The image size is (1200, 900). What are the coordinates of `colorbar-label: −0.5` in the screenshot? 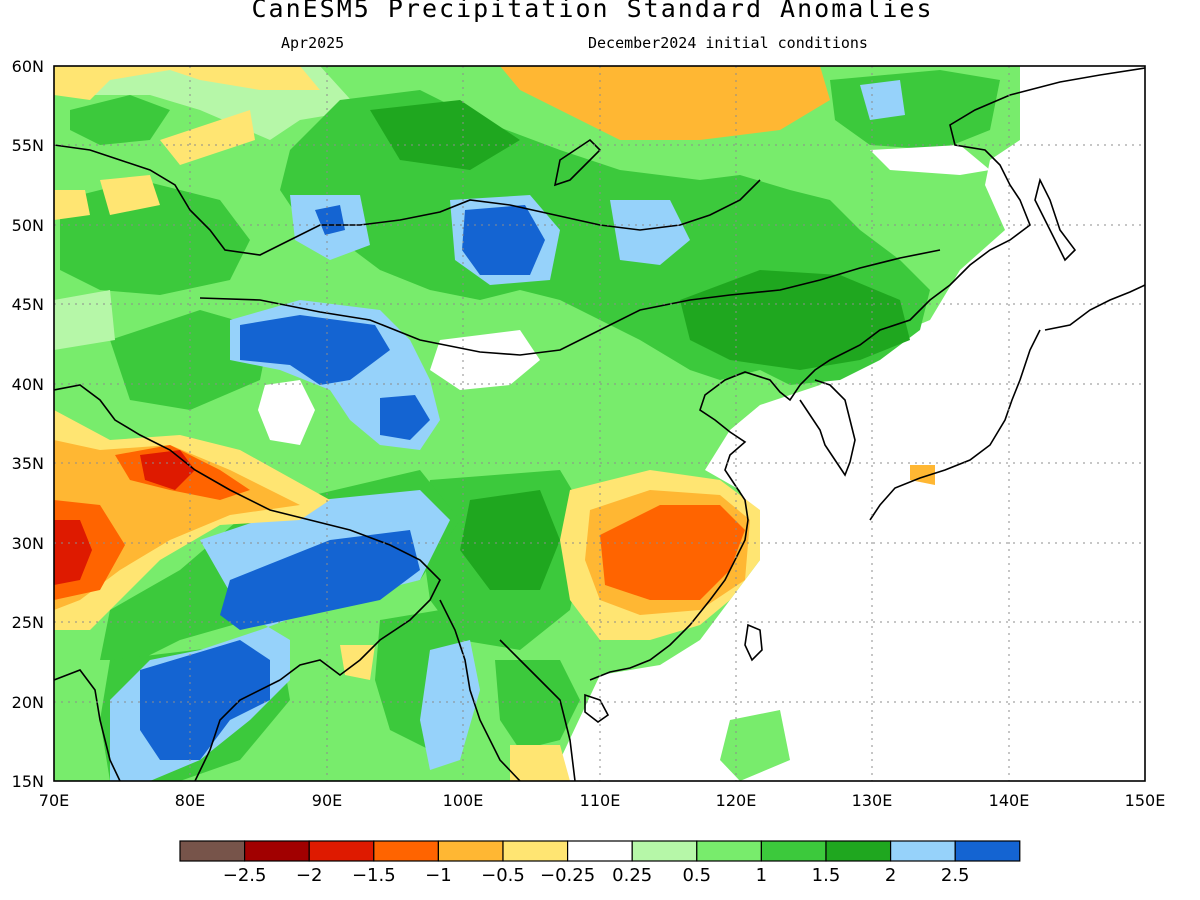 It's located at (503, 875).